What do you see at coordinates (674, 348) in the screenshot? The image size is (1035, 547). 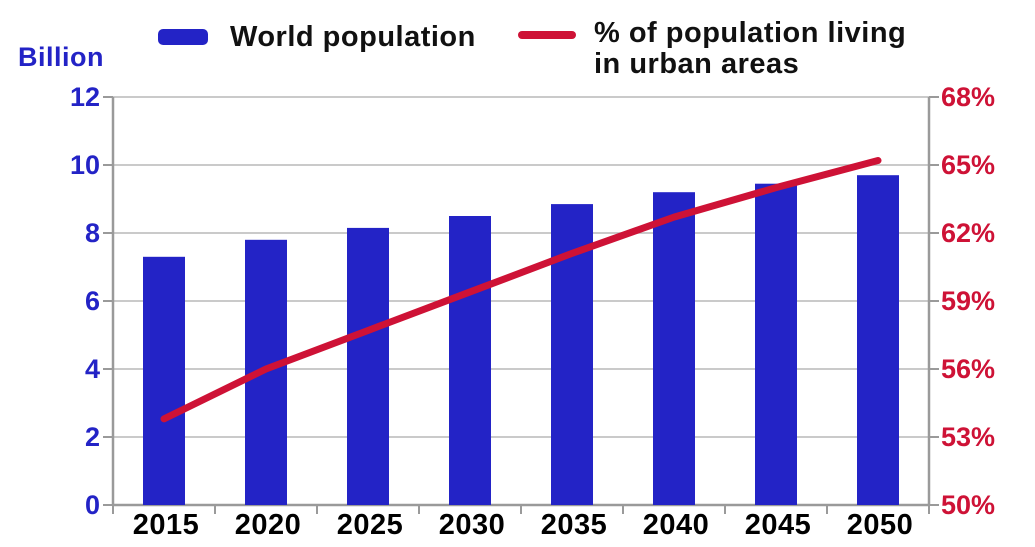 I see `bar-2040` at bounding box center [674, 348].